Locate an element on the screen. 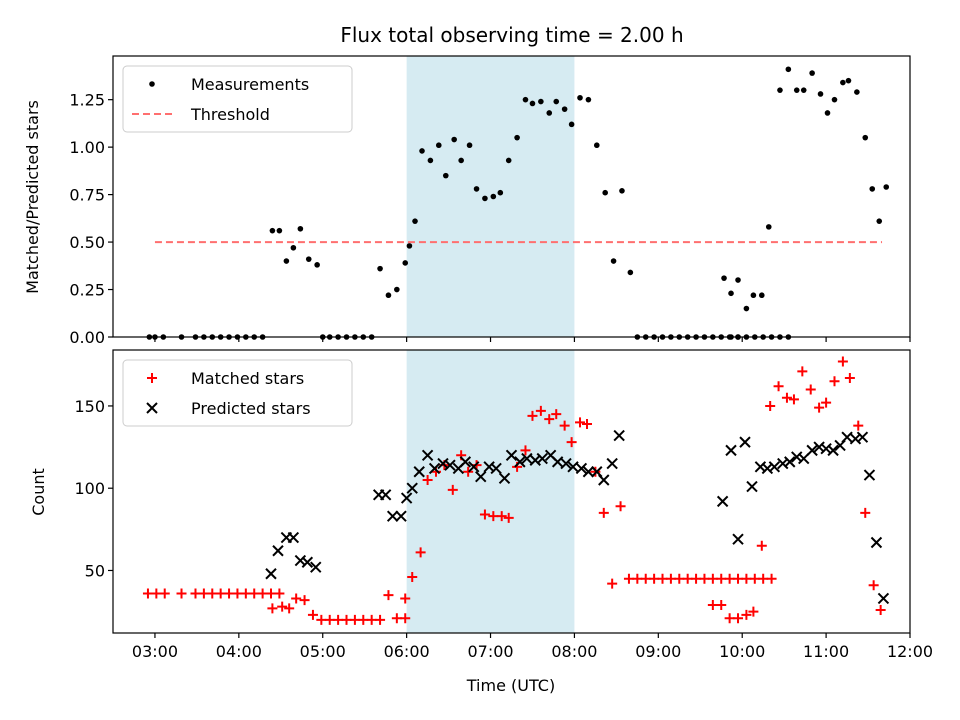  y-tick-label: 1.00 is located at coordinates (87, 147).